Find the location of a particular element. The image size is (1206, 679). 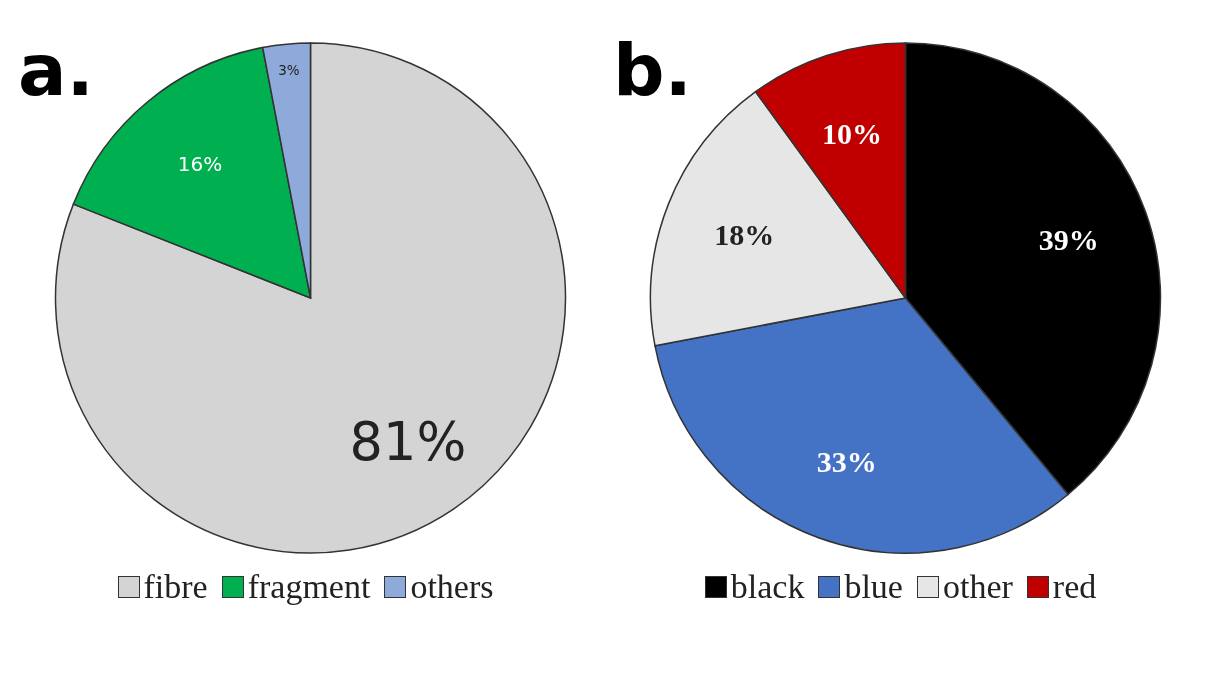

legend-label: others is located at coordinates (452, 587).